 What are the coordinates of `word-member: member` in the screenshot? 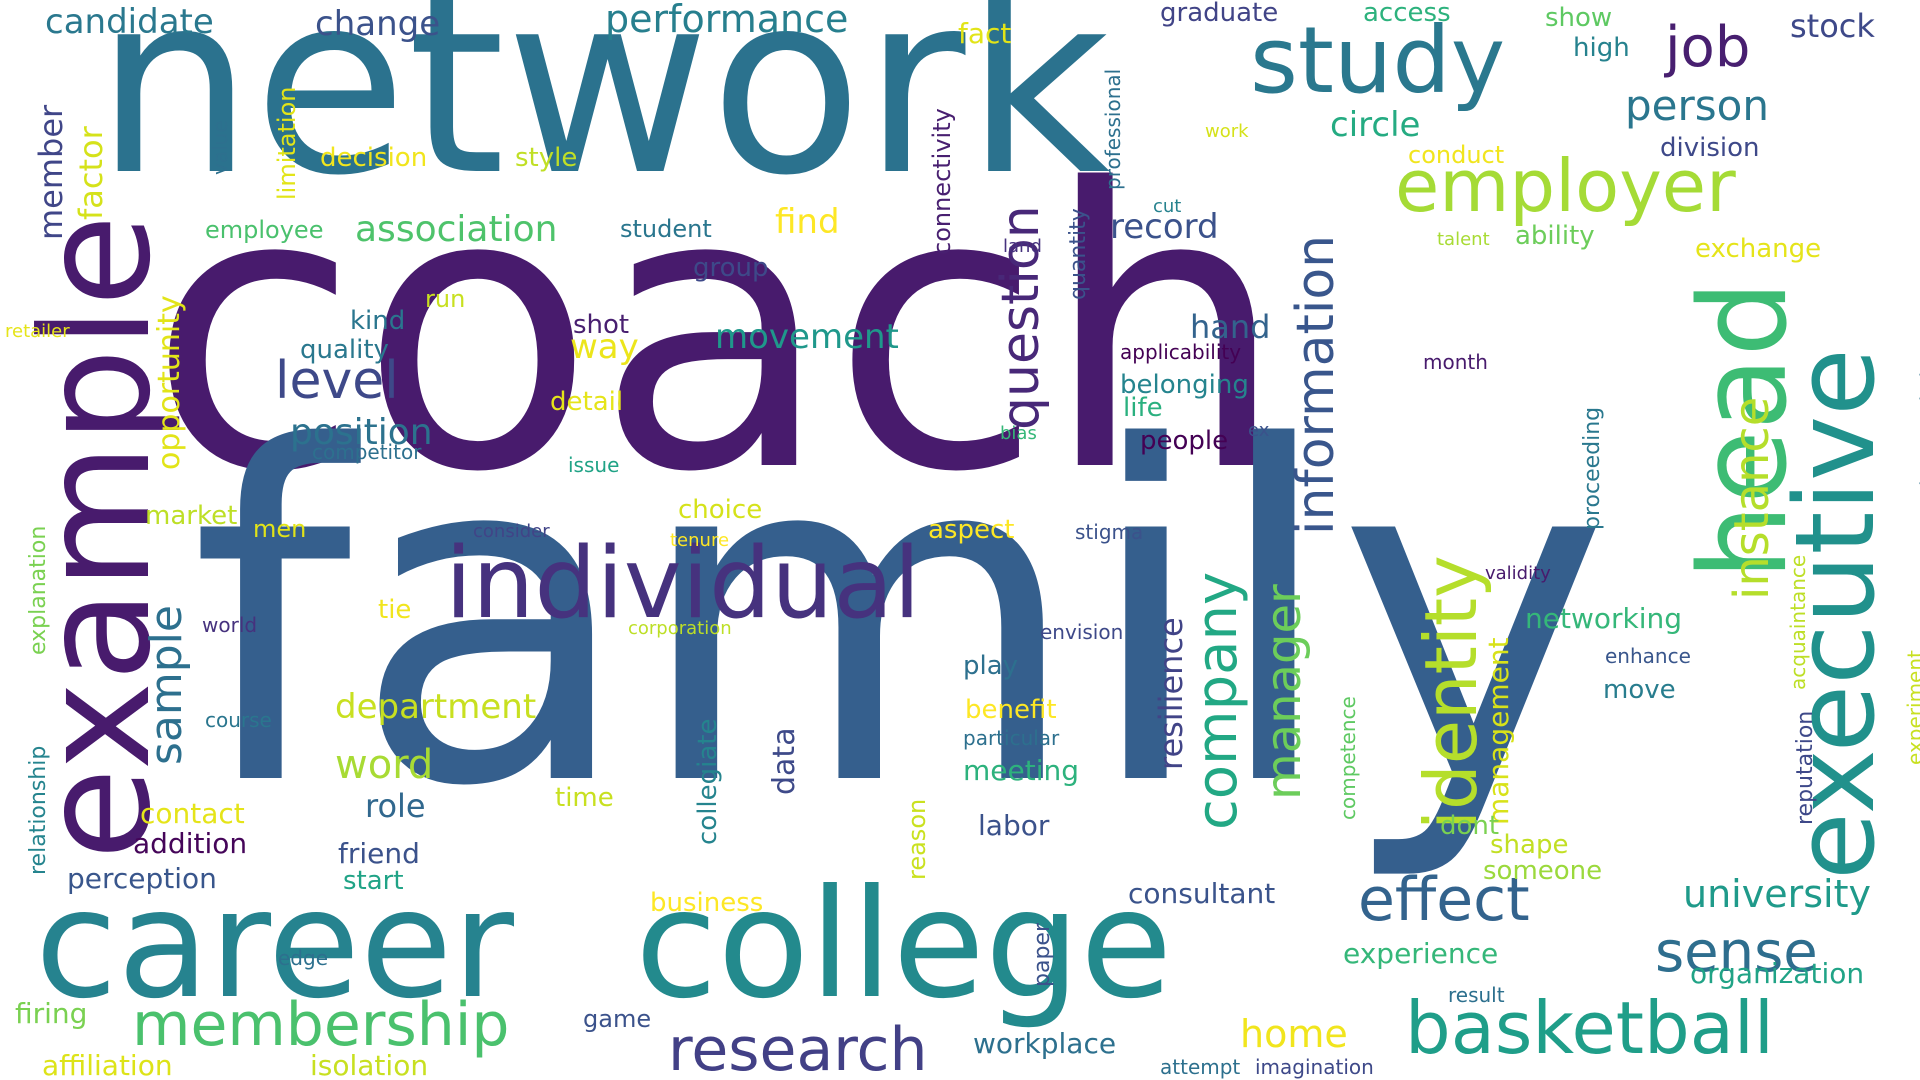 It's located at (51, 172).